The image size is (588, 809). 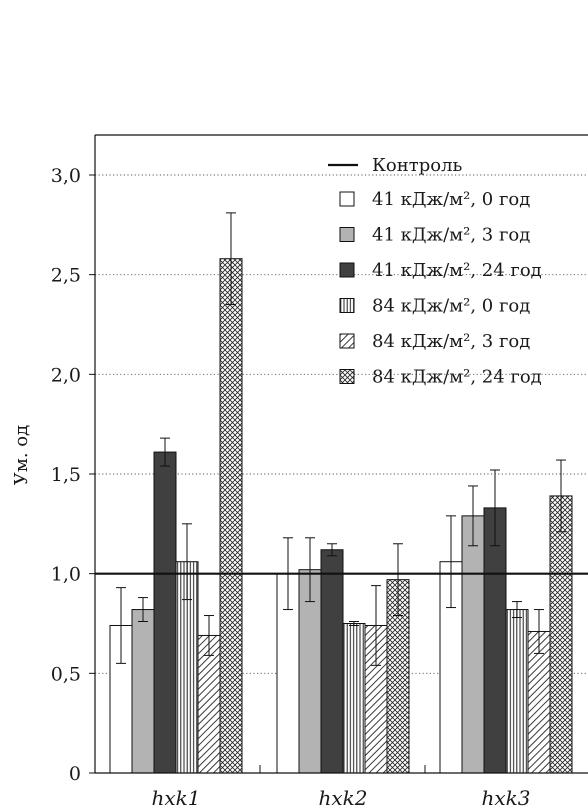 I want to click on legend-label: Контроль, so click(x=417, y=165).